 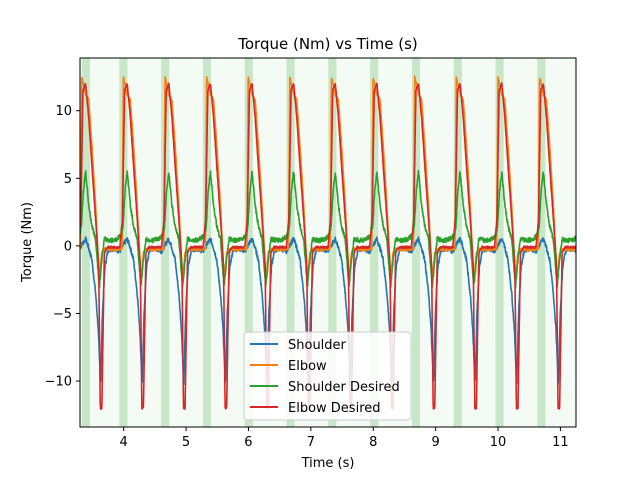 I want to click on x-tick-label: 9, so click(x=435, y=442).